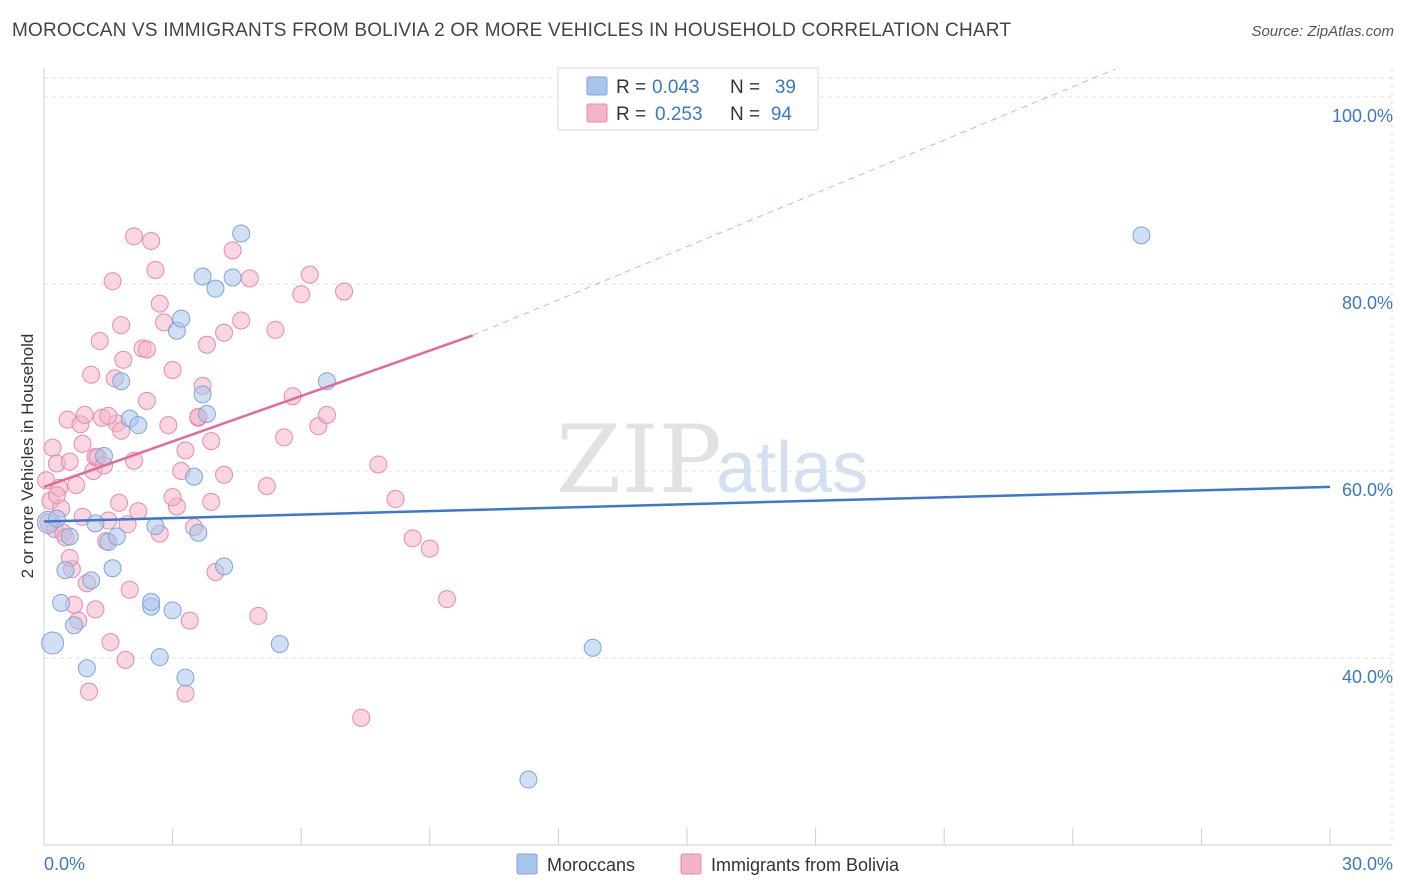  Describe the element at coordinates (64, 864) in the screenshot. I see `x-tick-label-min: 0.0%` at that location.